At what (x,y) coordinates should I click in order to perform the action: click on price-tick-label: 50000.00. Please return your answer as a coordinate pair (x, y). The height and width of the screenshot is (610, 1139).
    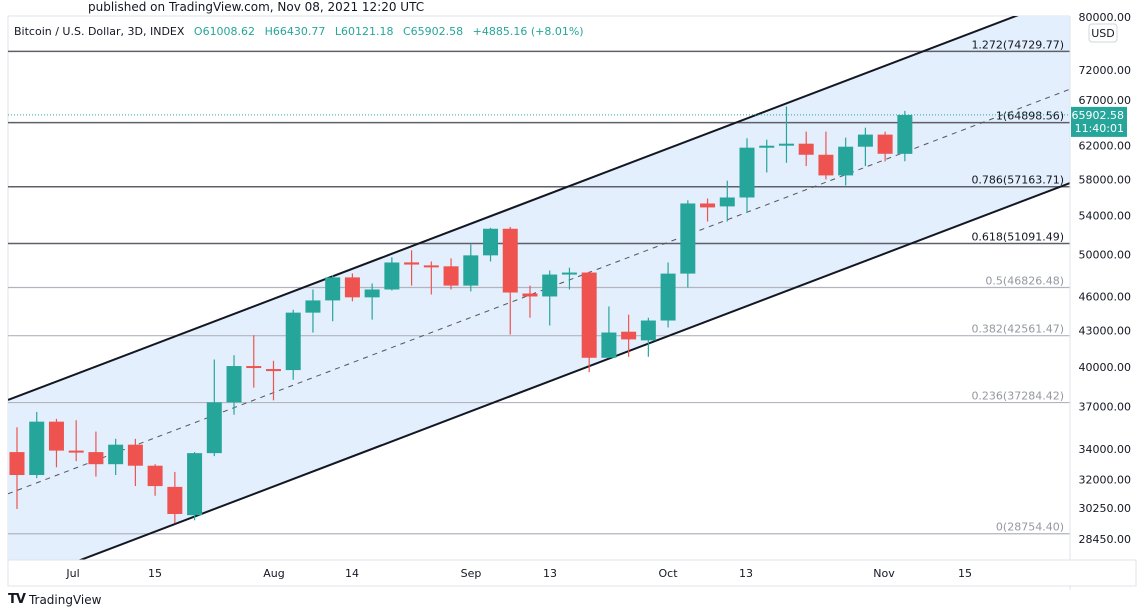
    Looking at the image, I should click on (1105, 254).